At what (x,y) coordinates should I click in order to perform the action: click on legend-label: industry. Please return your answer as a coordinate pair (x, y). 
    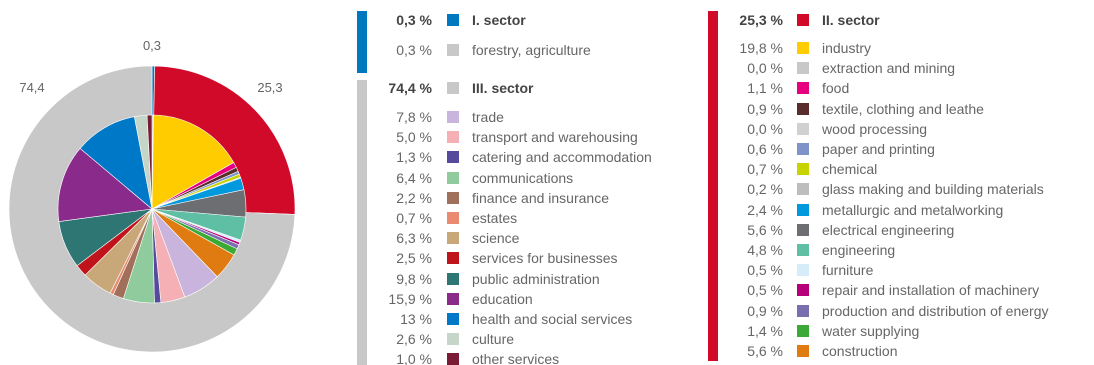
    Looking at the image, I should click on (847, 48).